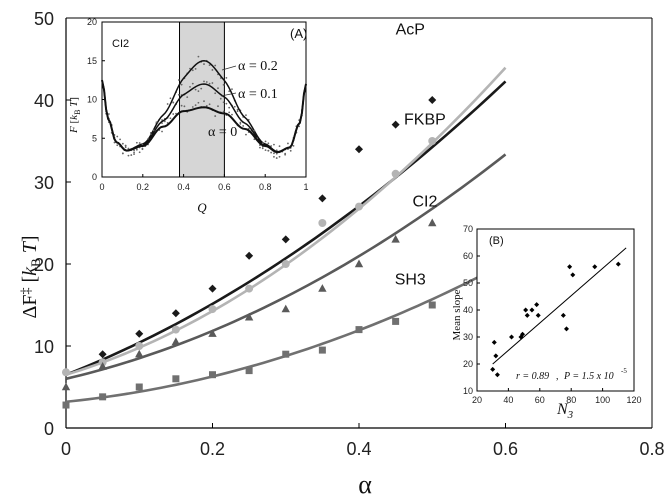 The height and width of the screenshot is (502, 664). I want to click on inset-a-protein-label: CI2, so click(120, 44).